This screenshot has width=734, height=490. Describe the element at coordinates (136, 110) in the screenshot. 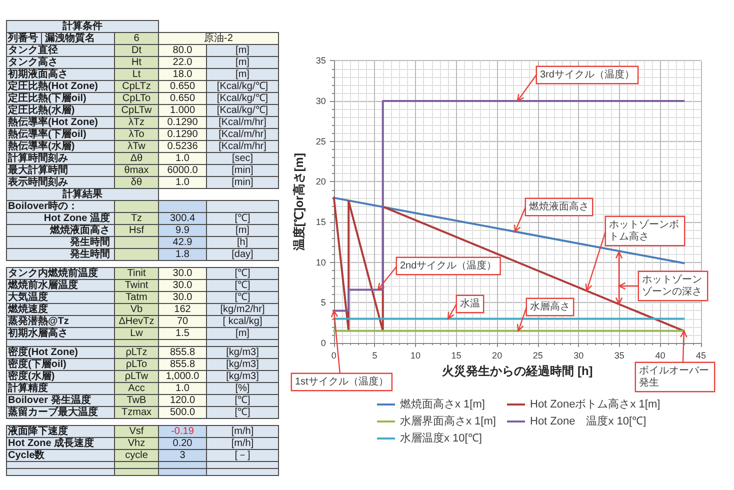

I see `text: CpLTw` at that location.